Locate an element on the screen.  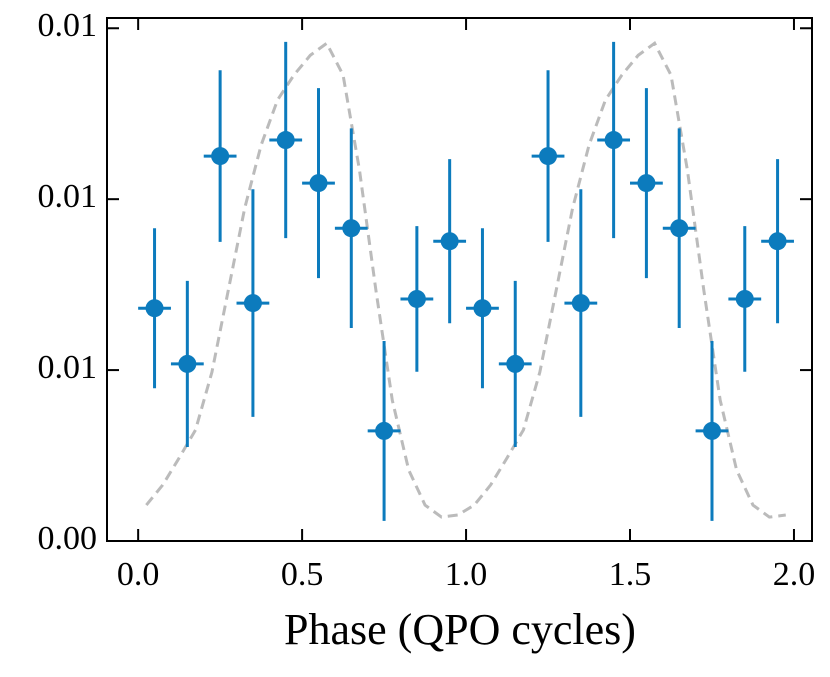
x-tick-label: 1.0 is located at coordinates (466, 574).